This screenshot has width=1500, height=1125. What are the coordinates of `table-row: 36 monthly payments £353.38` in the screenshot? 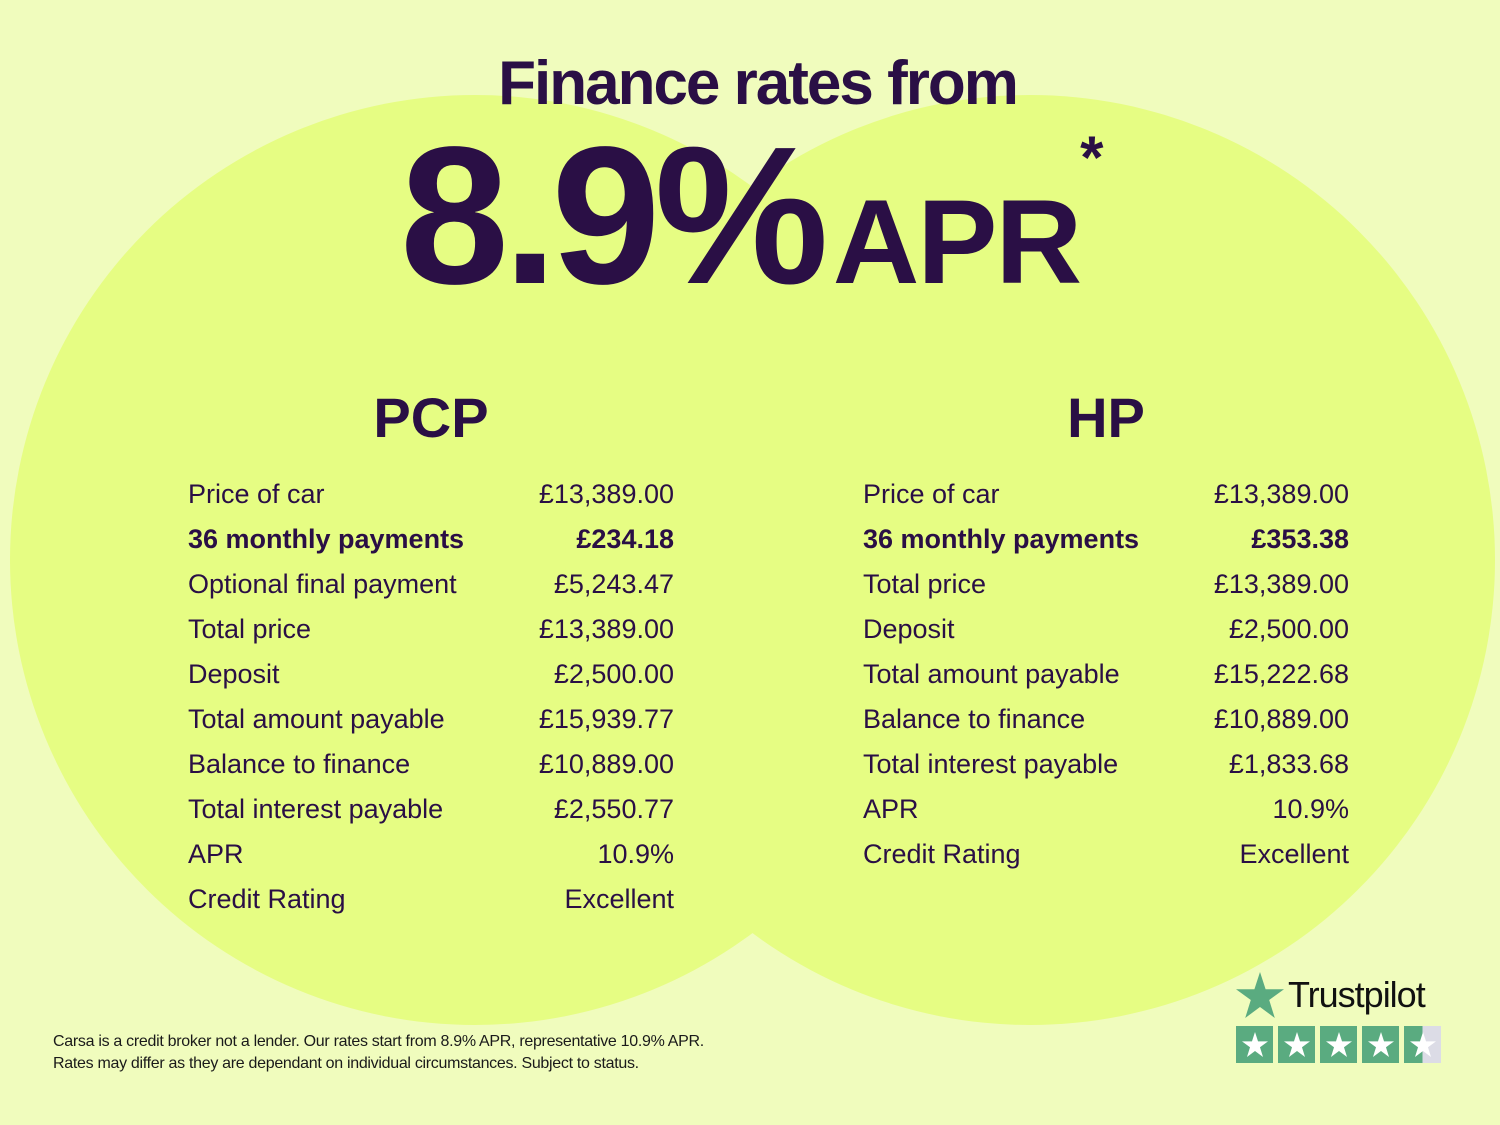 It's located at (1106, 539).